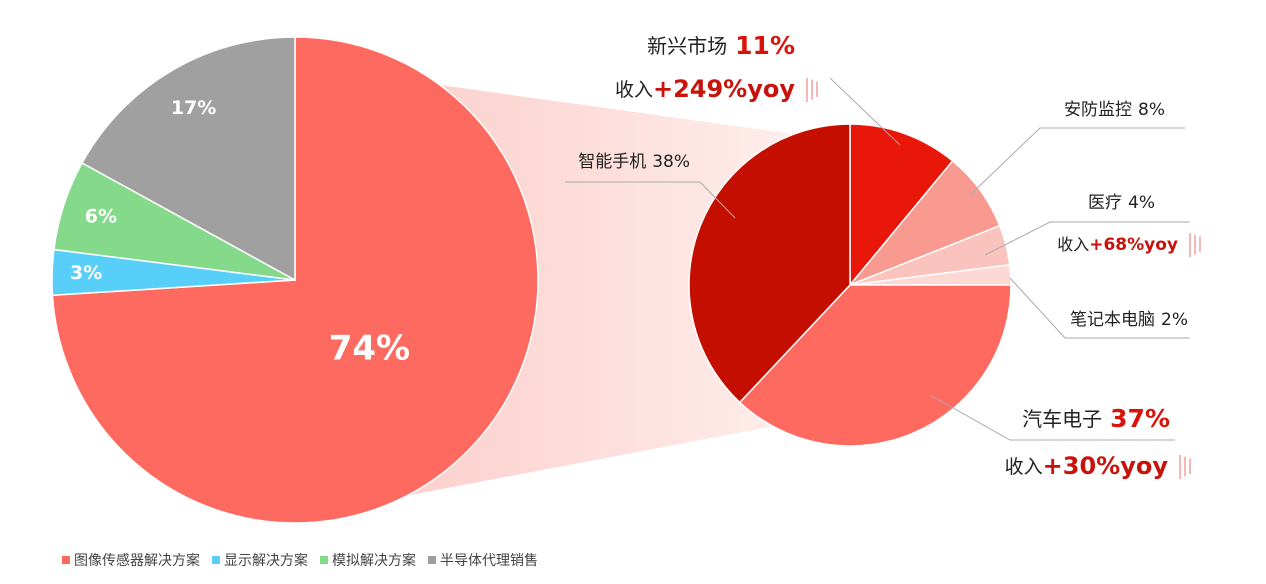 This screenshot has width=1266, height=584. What do you see at coordinates (101, 216) in the screenshot?
I see `value-label: 6%` at bounding box center [101, 216].